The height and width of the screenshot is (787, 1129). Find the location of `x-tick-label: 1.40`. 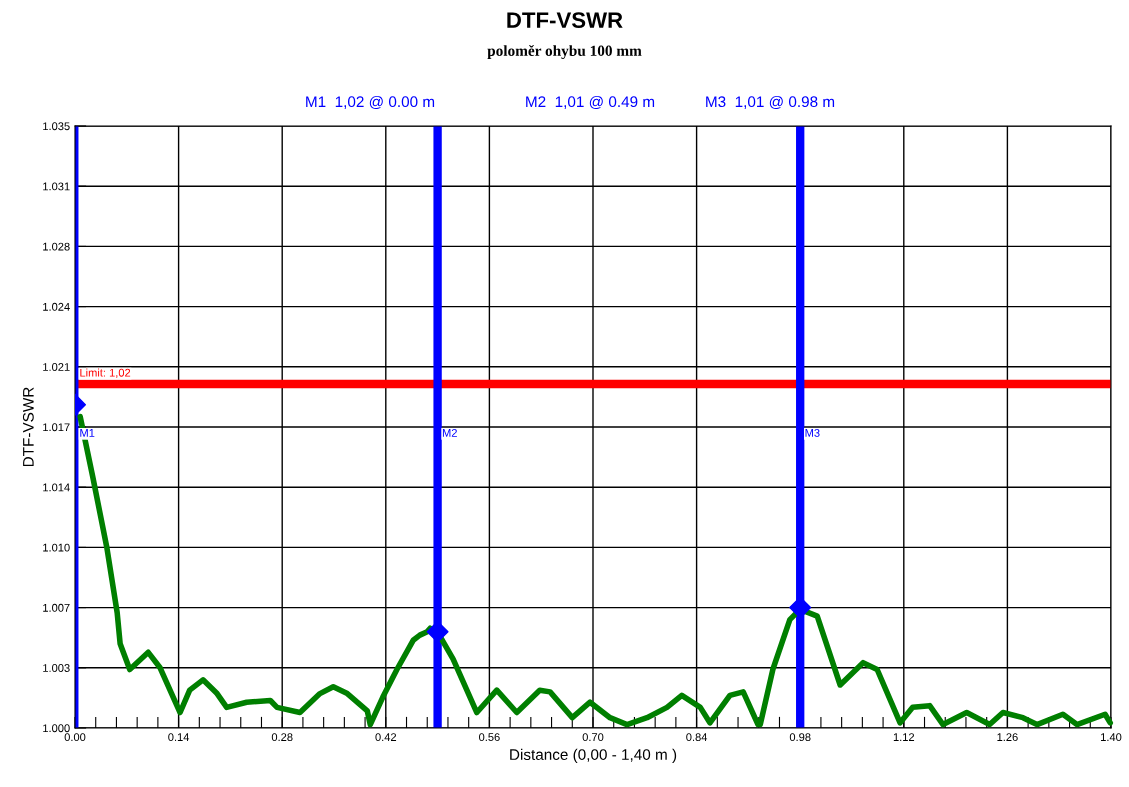

x-tick-label: 1.40 is located at coordinates (1111, 737).